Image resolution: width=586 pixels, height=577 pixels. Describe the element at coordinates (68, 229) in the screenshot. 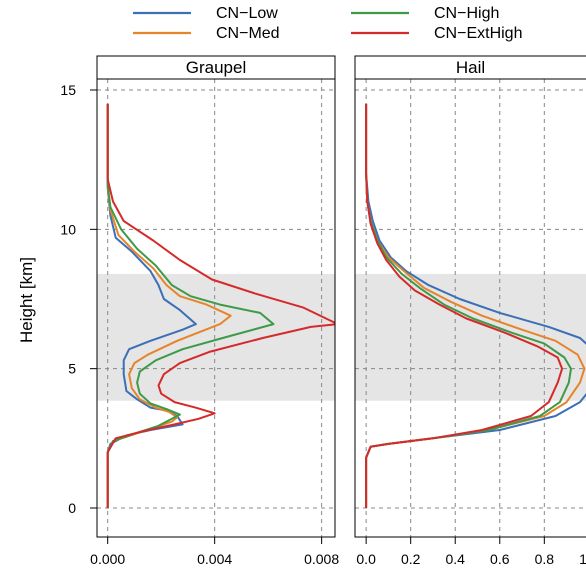

I see `y-tick-label: 10` at that location.